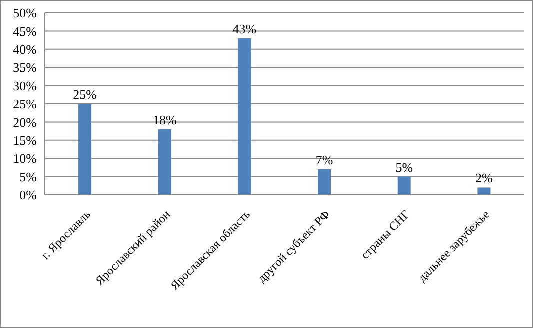  Describe the element at coordinates (25, 140) in the screenshot. I see `y-tick-label: 15%` at that location.